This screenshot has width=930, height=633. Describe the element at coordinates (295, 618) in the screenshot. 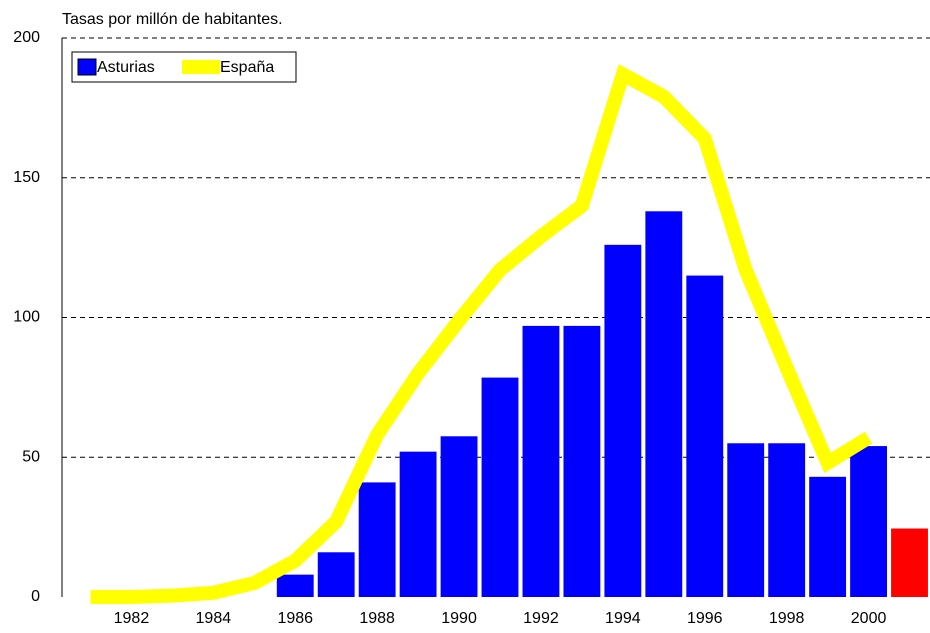

I see `x-tick-label: 1986` at that location.